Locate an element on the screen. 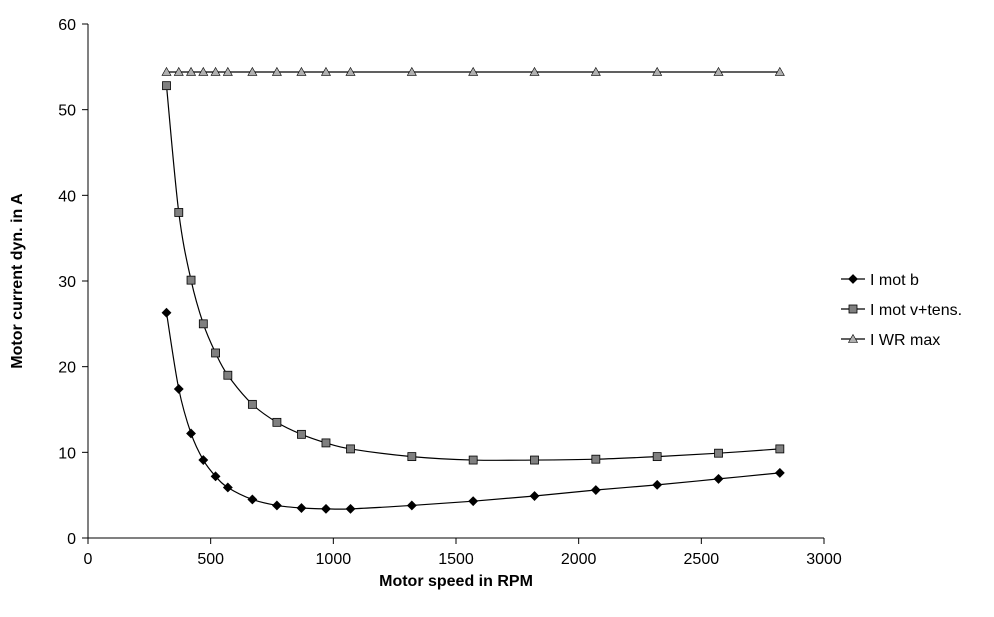 This screenshot has width=994, height=617. legend: I mot b I mot v+tens. I WR max is located at coordinates (901, 310).